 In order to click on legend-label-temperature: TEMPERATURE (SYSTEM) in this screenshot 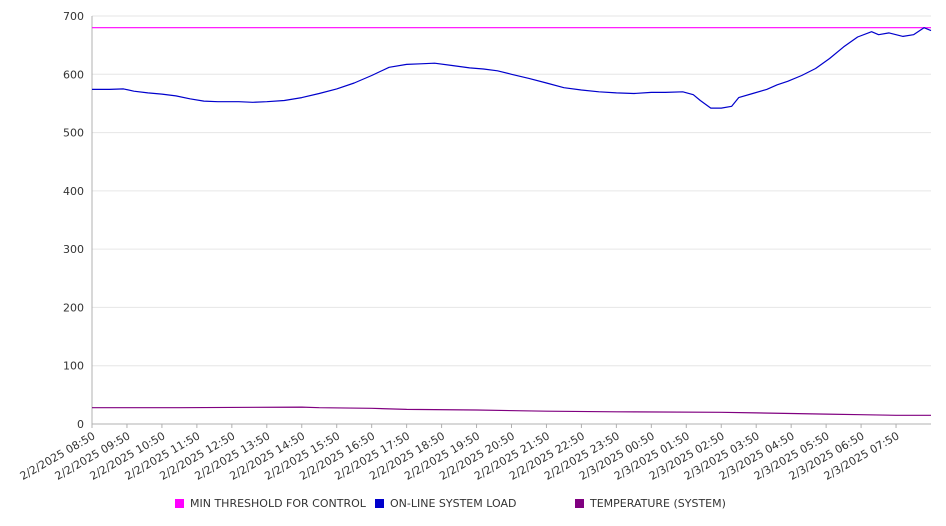, I will do `click(658, 503)`.